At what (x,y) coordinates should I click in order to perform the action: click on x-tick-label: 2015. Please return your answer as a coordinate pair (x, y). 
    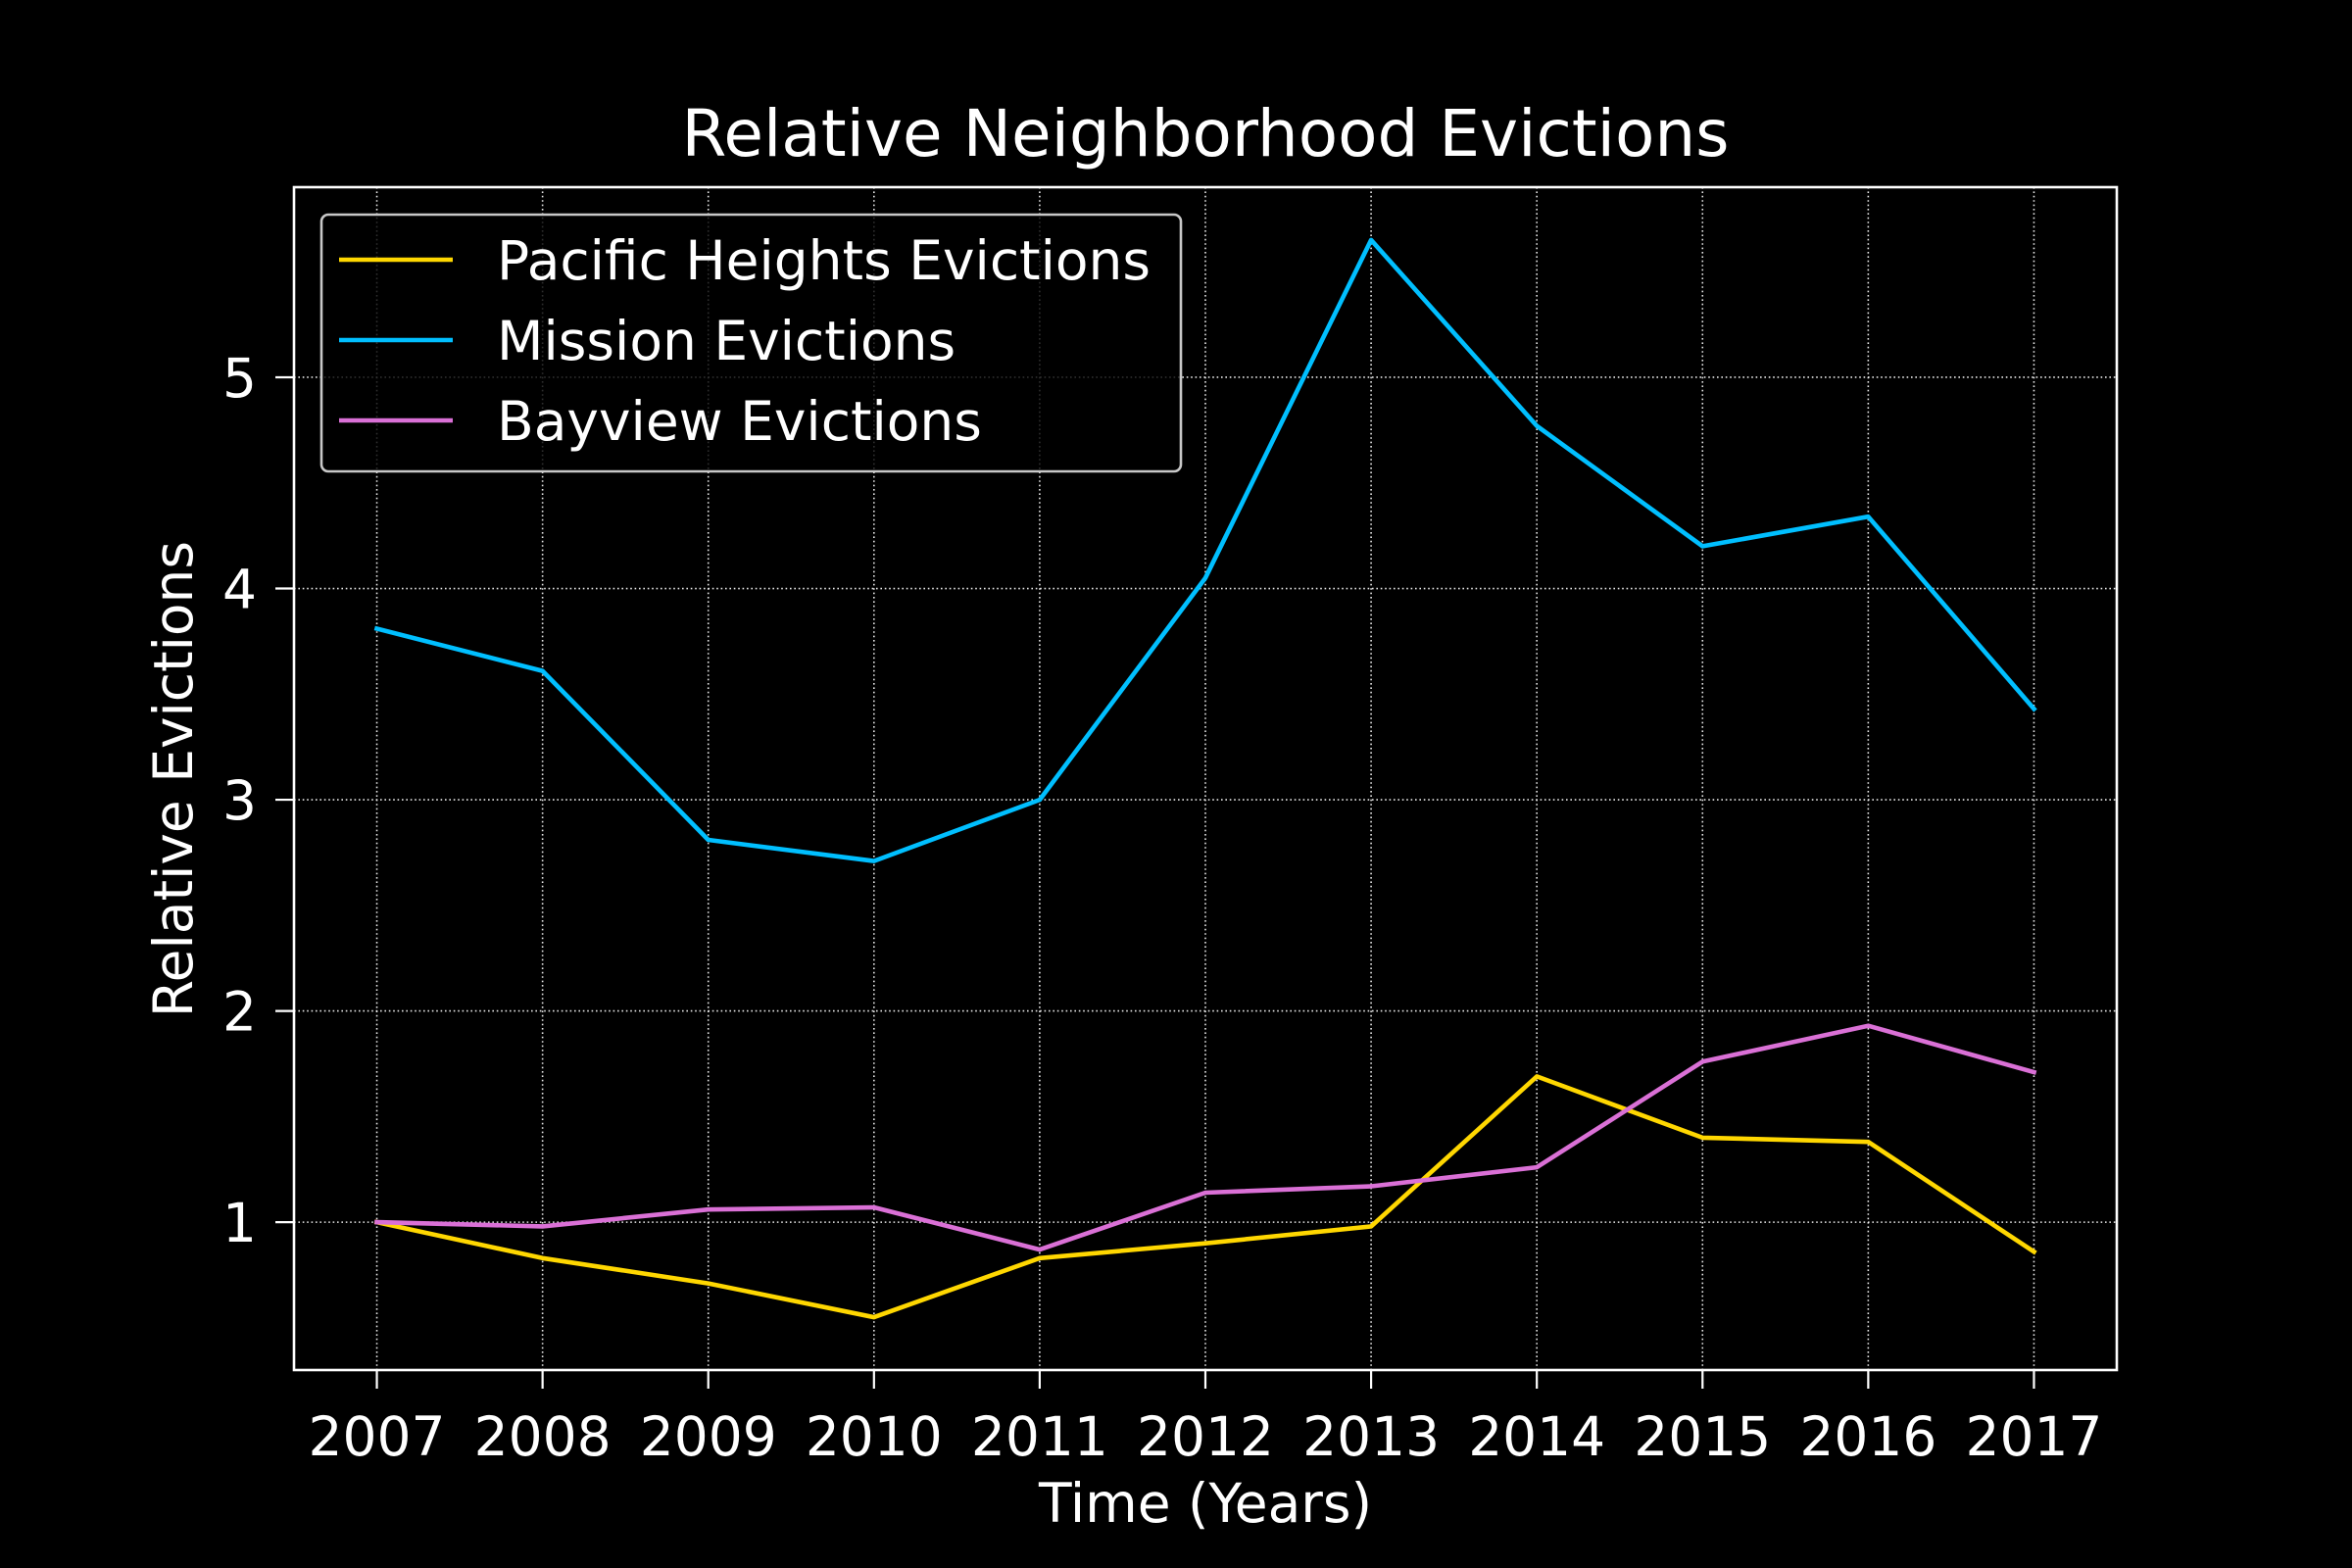
    Looking at the image, I should click on (1702, 1436).